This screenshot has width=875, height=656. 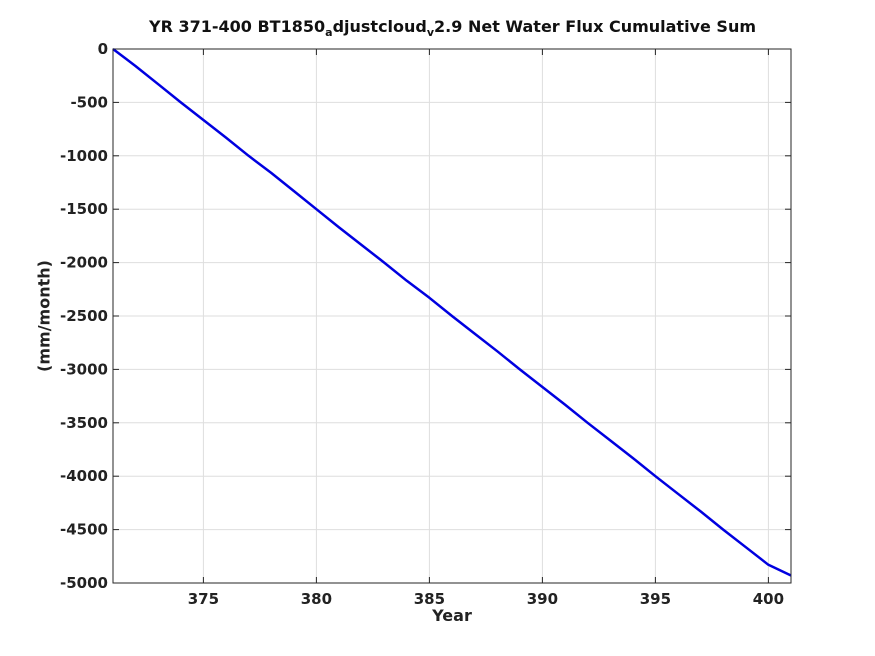 What do you see at coordinates (429, 599) in the screenshot?
I see `x-tick-label: 385` at bounding box center [429, 599].